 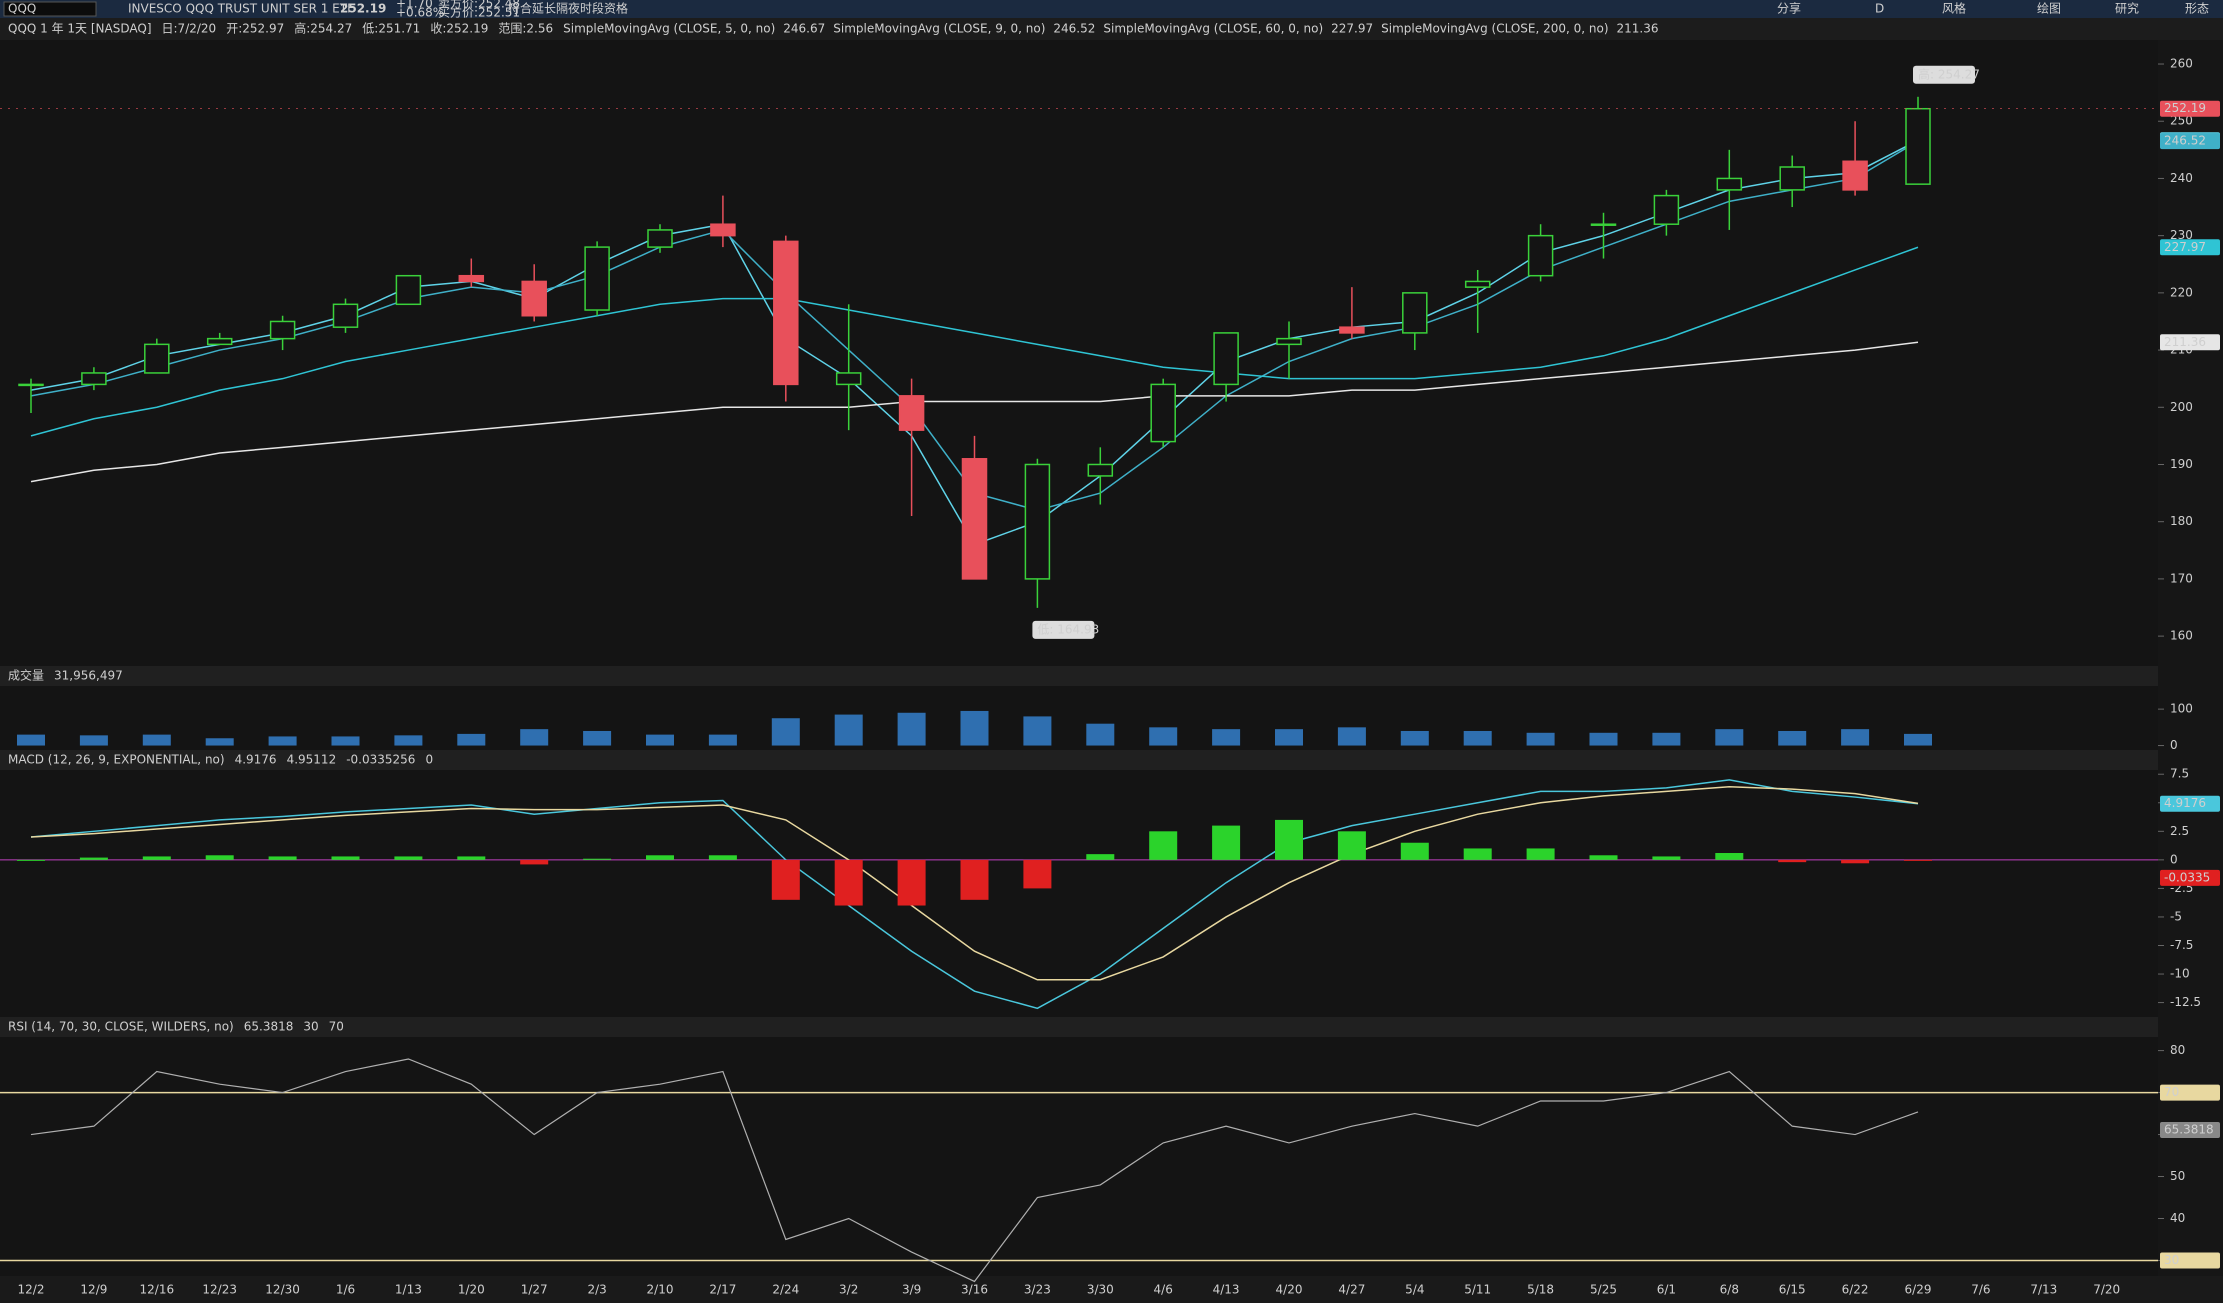 What do you see at coordinates (804, 29) in the screenshot?
I see `study-value: 246.67` at bounding box center [804, 29].